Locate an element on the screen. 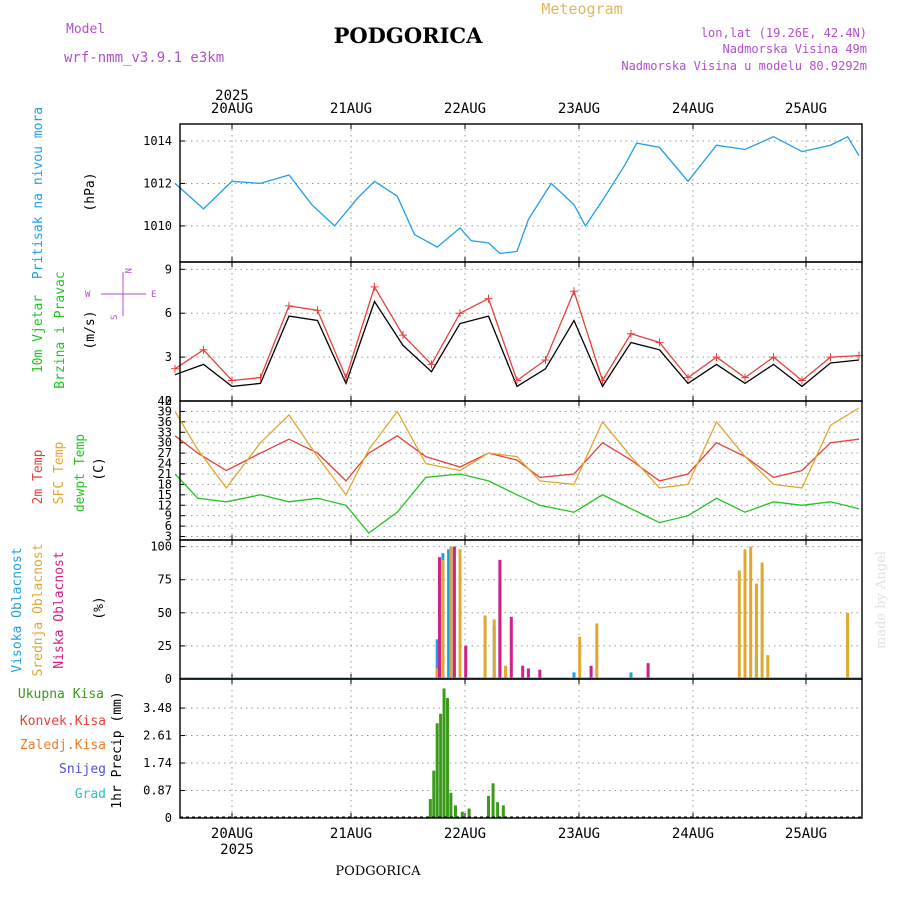 Image resolution: width=900 pixels, height=900 pixels. legend-conv-rain: Konvek.Kisa is located at coordinates (63, 721).